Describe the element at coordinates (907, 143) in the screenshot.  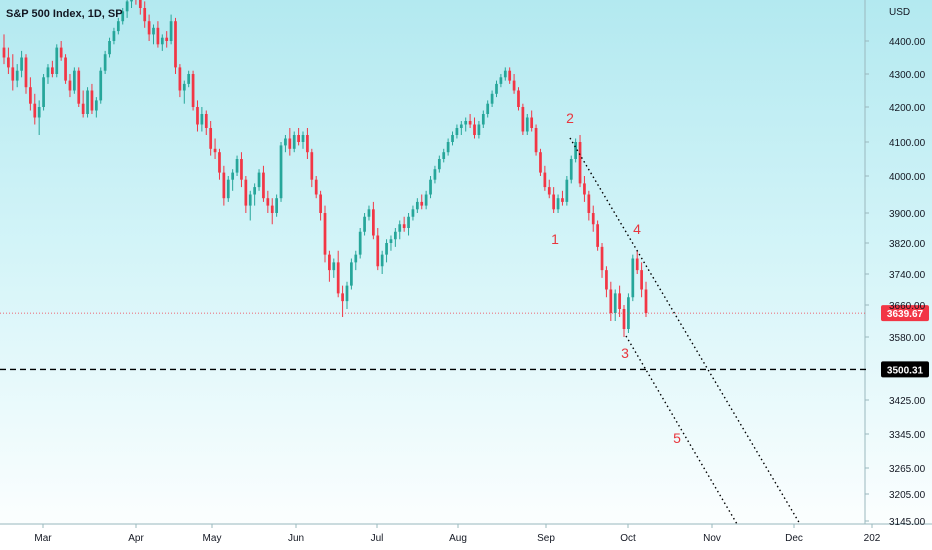
I see `y-tick-label: 4100.00` at that location.